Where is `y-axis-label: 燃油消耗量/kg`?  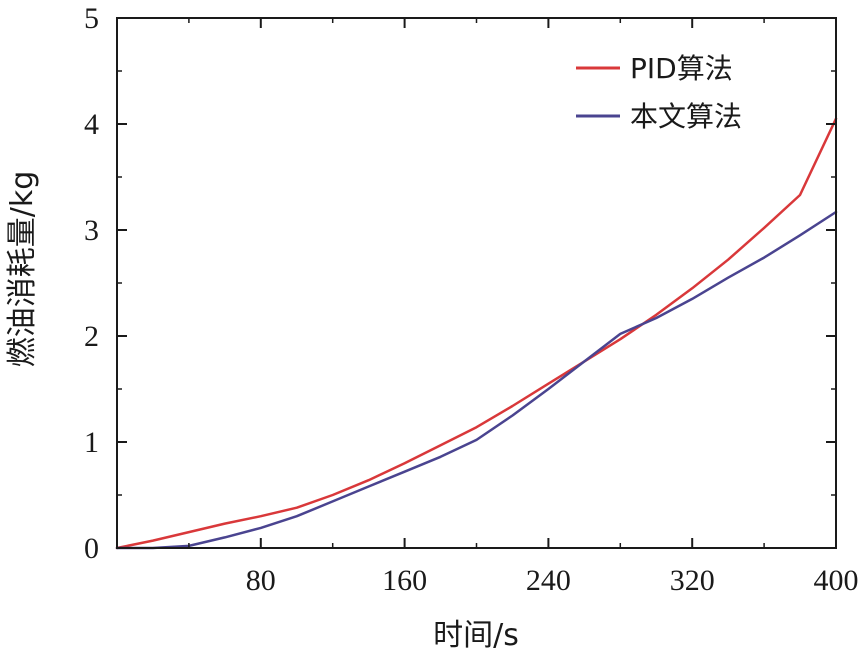
y-axis-label: 燃油消耗量/kg is located at coordinates (22, 269).